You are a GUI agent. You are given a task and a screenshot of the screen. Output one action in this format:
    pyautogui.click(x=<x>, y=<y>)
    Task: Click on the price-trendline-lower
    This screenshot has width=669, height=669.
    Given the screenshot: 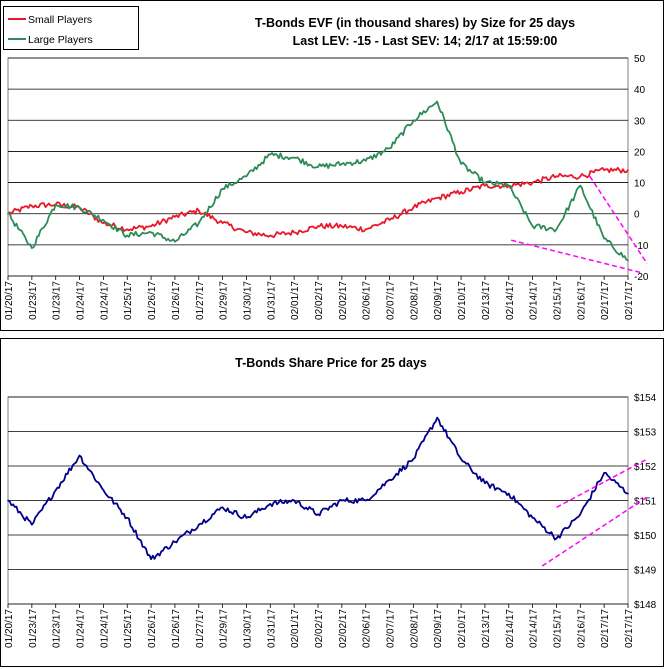 What is the action you would take?
    pyautogui.click(x=594, y=531)
    